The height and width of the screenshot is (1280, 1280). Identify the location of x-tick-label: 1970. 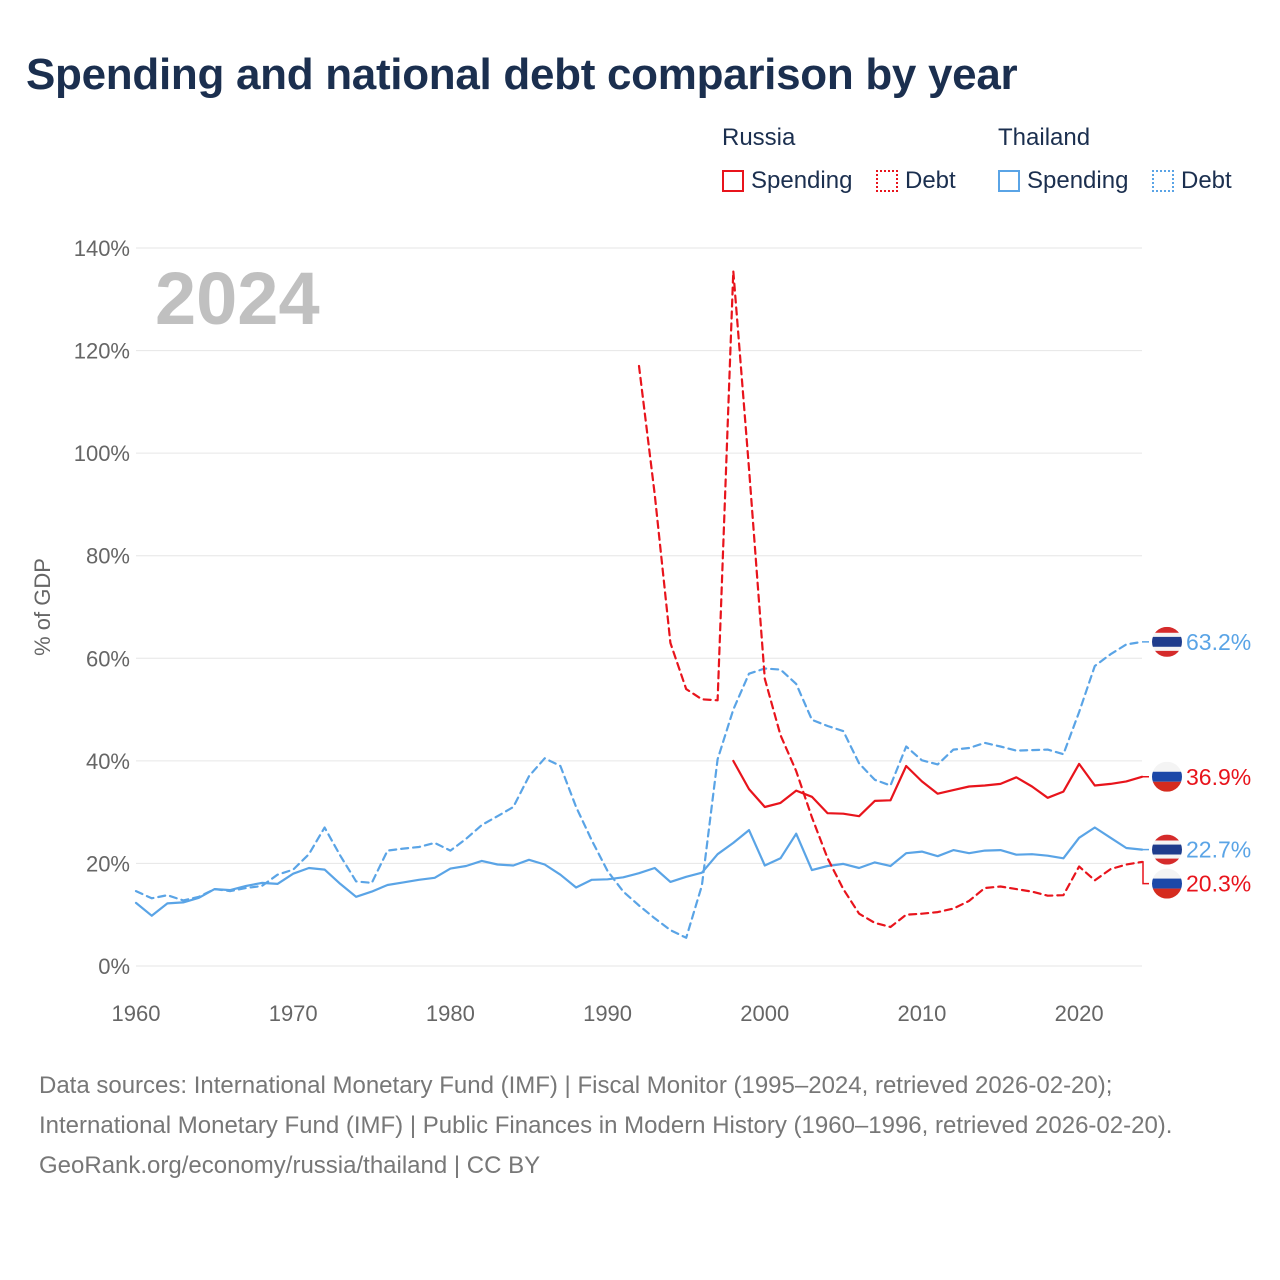
(293, 1013).